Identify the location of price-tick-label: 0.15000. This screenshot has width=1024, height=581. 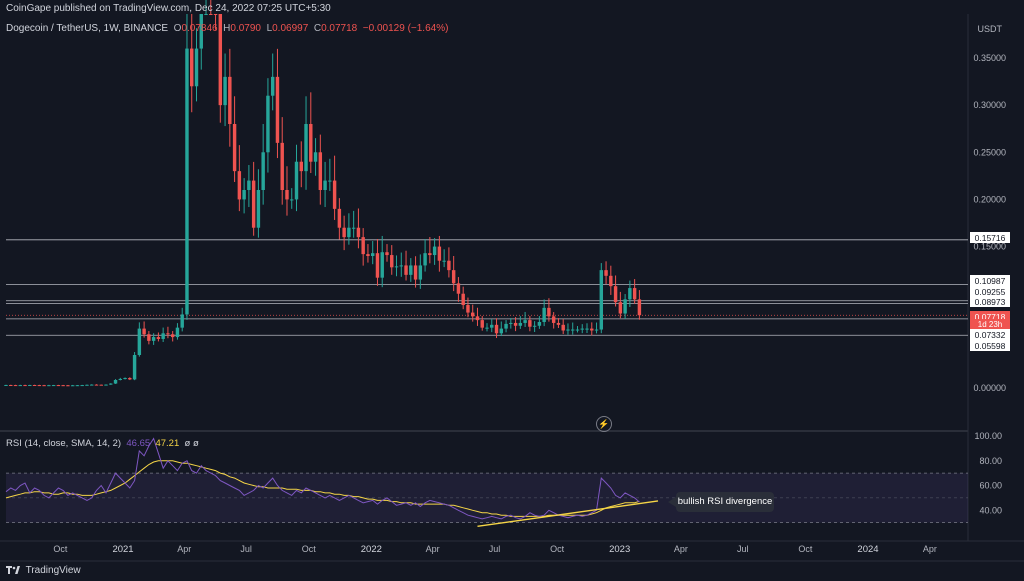
(989, 247).